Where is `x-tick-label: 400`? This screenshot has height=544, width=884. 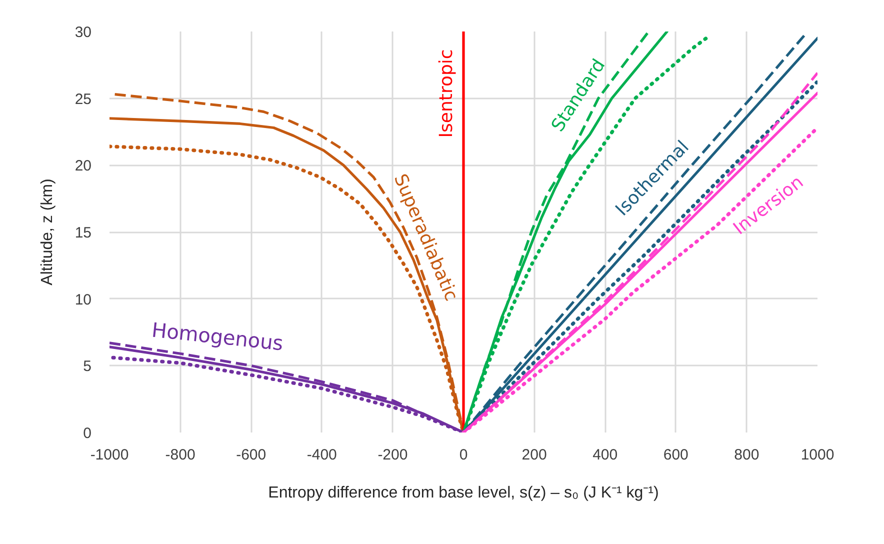 x-tick-label: 400 is located at coordinates (605, 455).